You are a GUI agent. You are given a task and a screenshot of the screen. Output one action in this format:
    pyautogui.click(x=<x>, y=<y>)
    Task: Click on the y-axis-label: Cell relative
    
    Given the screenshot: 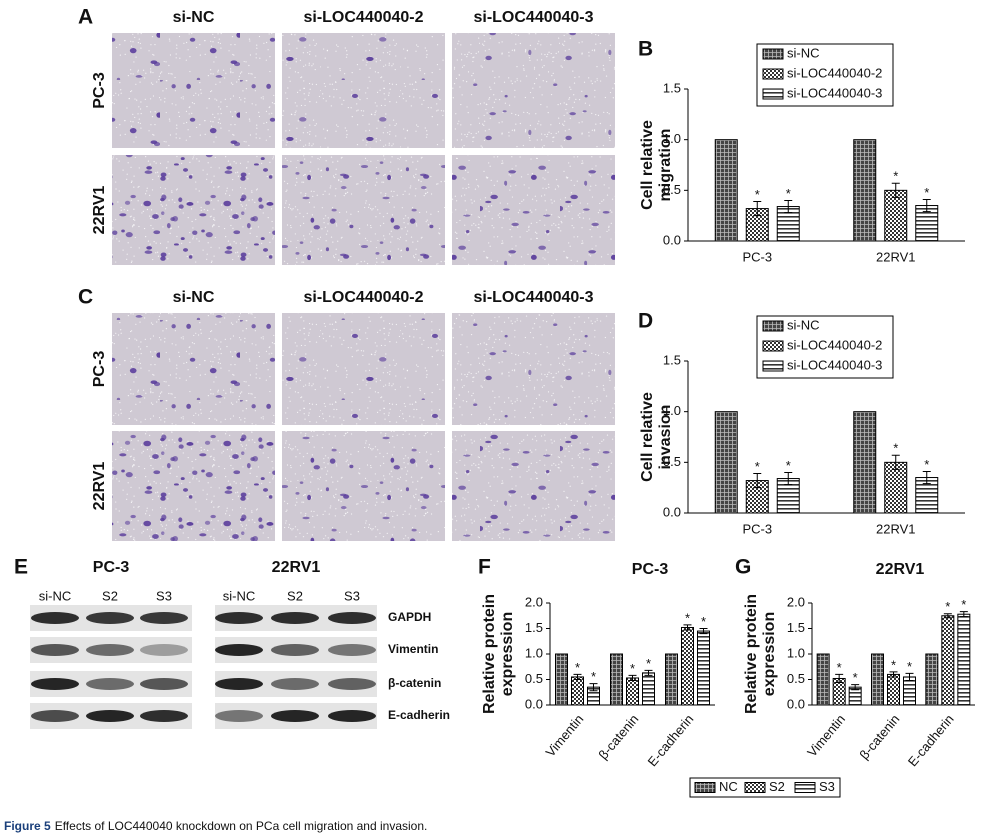 What is the action you would take?
    pyautogui.click(x=647, y=437)
    